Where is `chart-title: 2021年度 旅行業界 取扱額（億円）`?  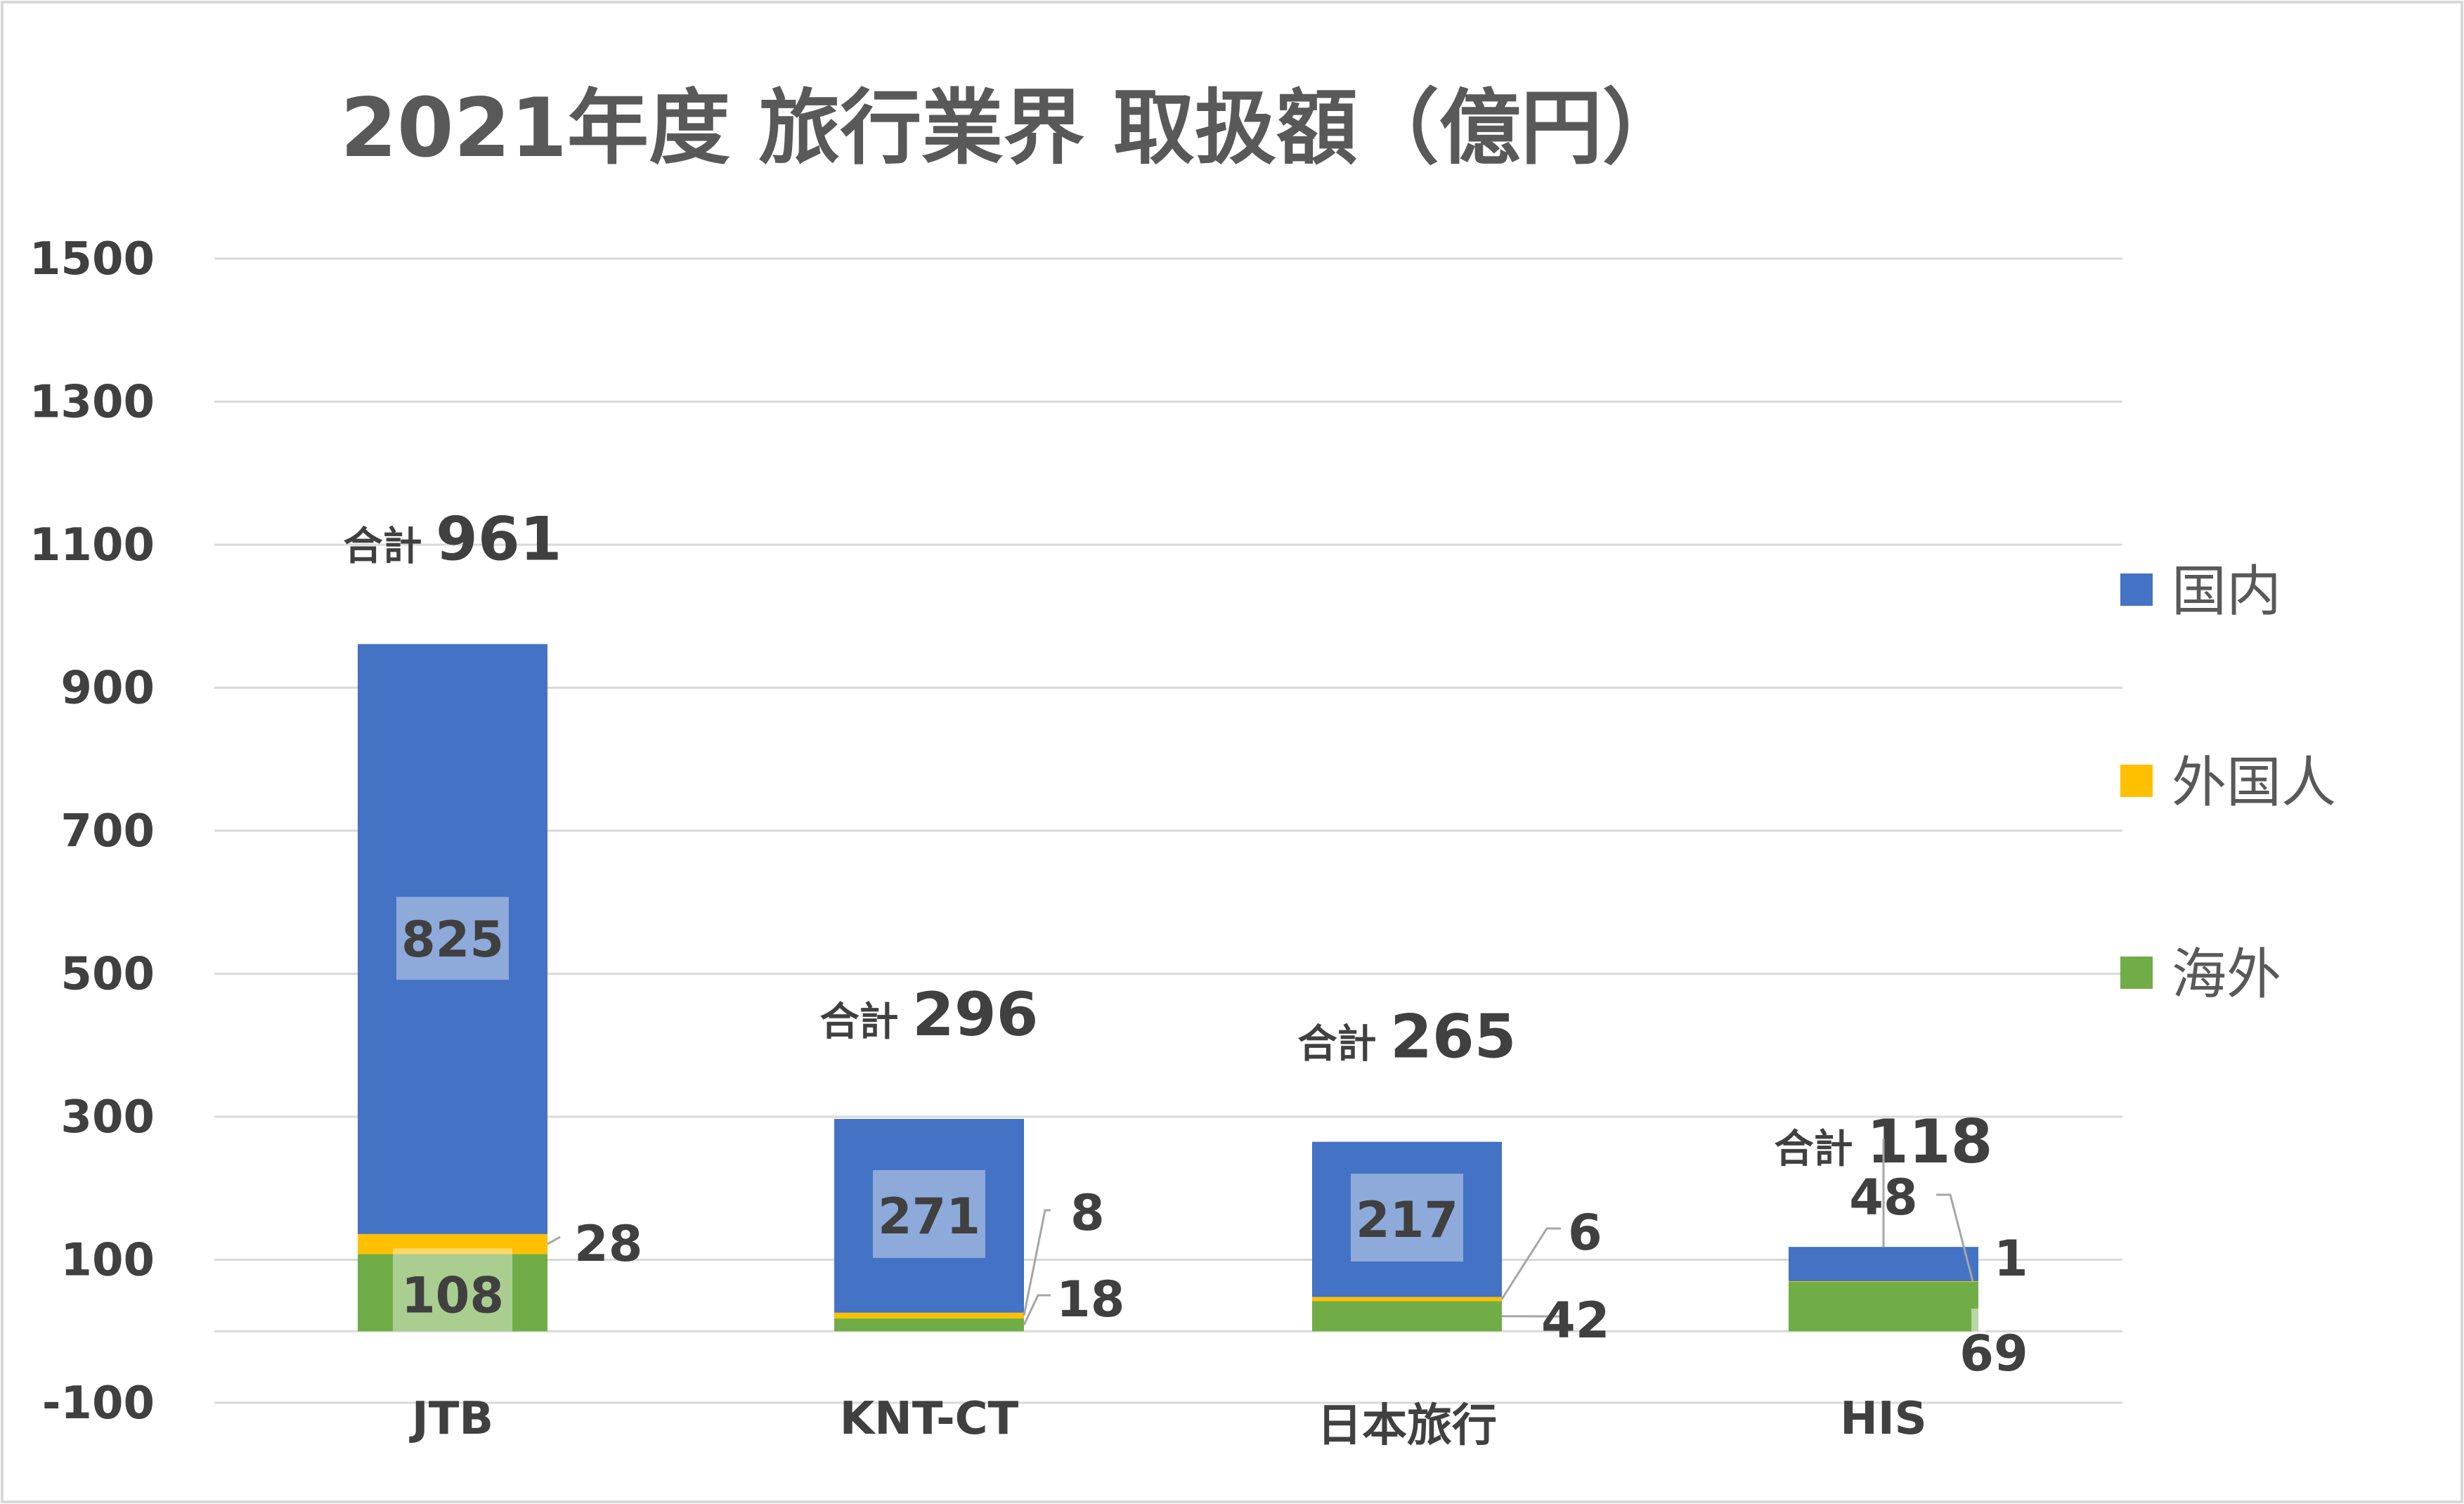
chart-title: 2021年度 旅行業界 取扱額（億円） is located at coordinates (1012, 128).